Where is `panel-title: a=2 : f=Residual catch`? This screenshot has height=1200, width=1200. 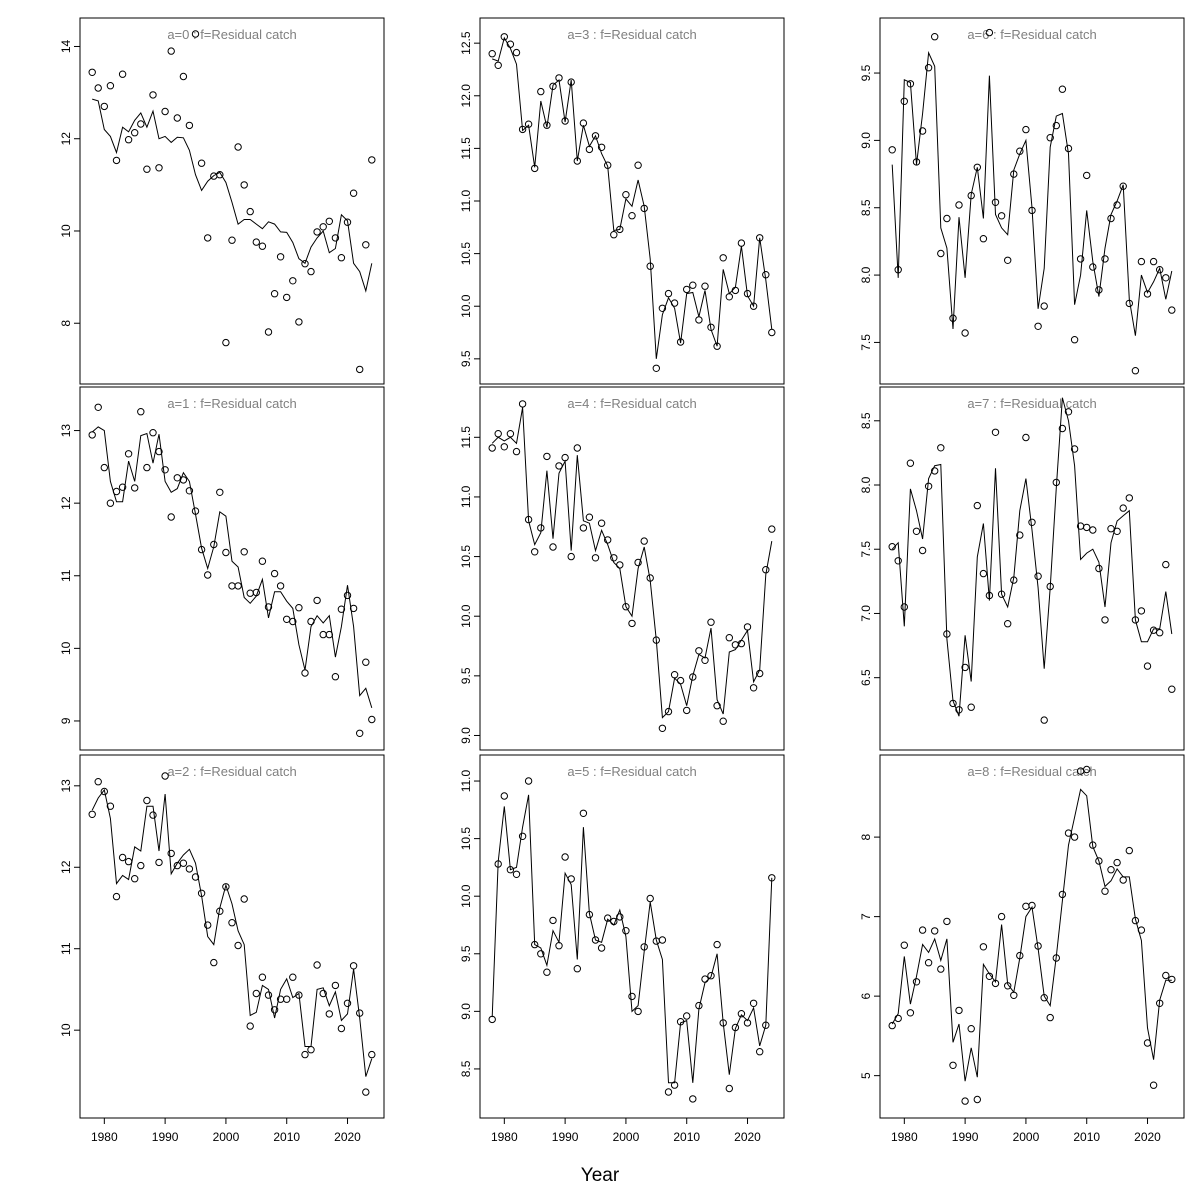 panel-title: a=2 : f=Residual catch is located at coordinates (231, 771).